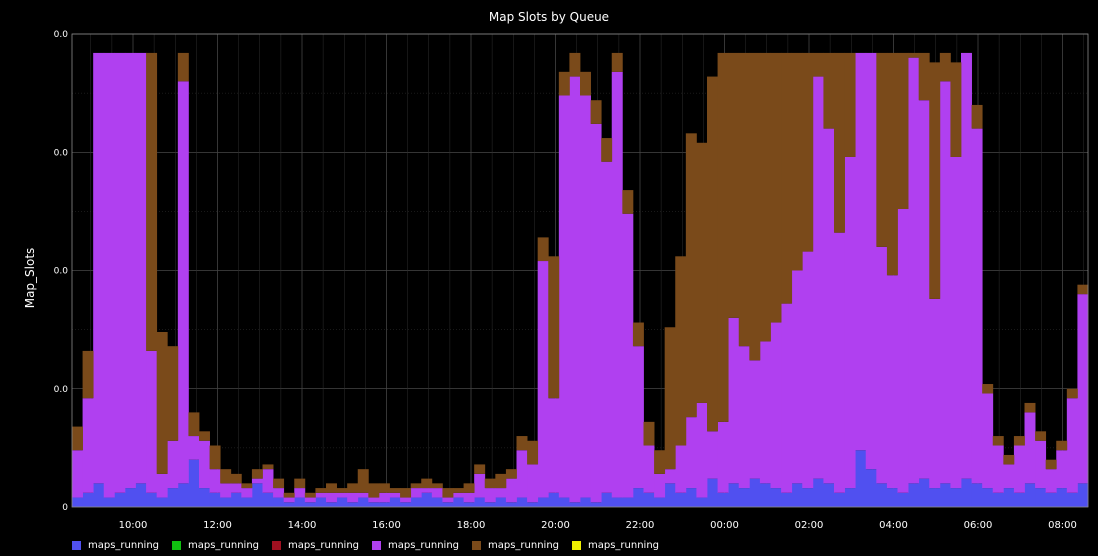  What do you see at coordinates (30, 278) in the screenshot?
I see `y-axis-label: Map_Slots` at bounding box center [30, 278].